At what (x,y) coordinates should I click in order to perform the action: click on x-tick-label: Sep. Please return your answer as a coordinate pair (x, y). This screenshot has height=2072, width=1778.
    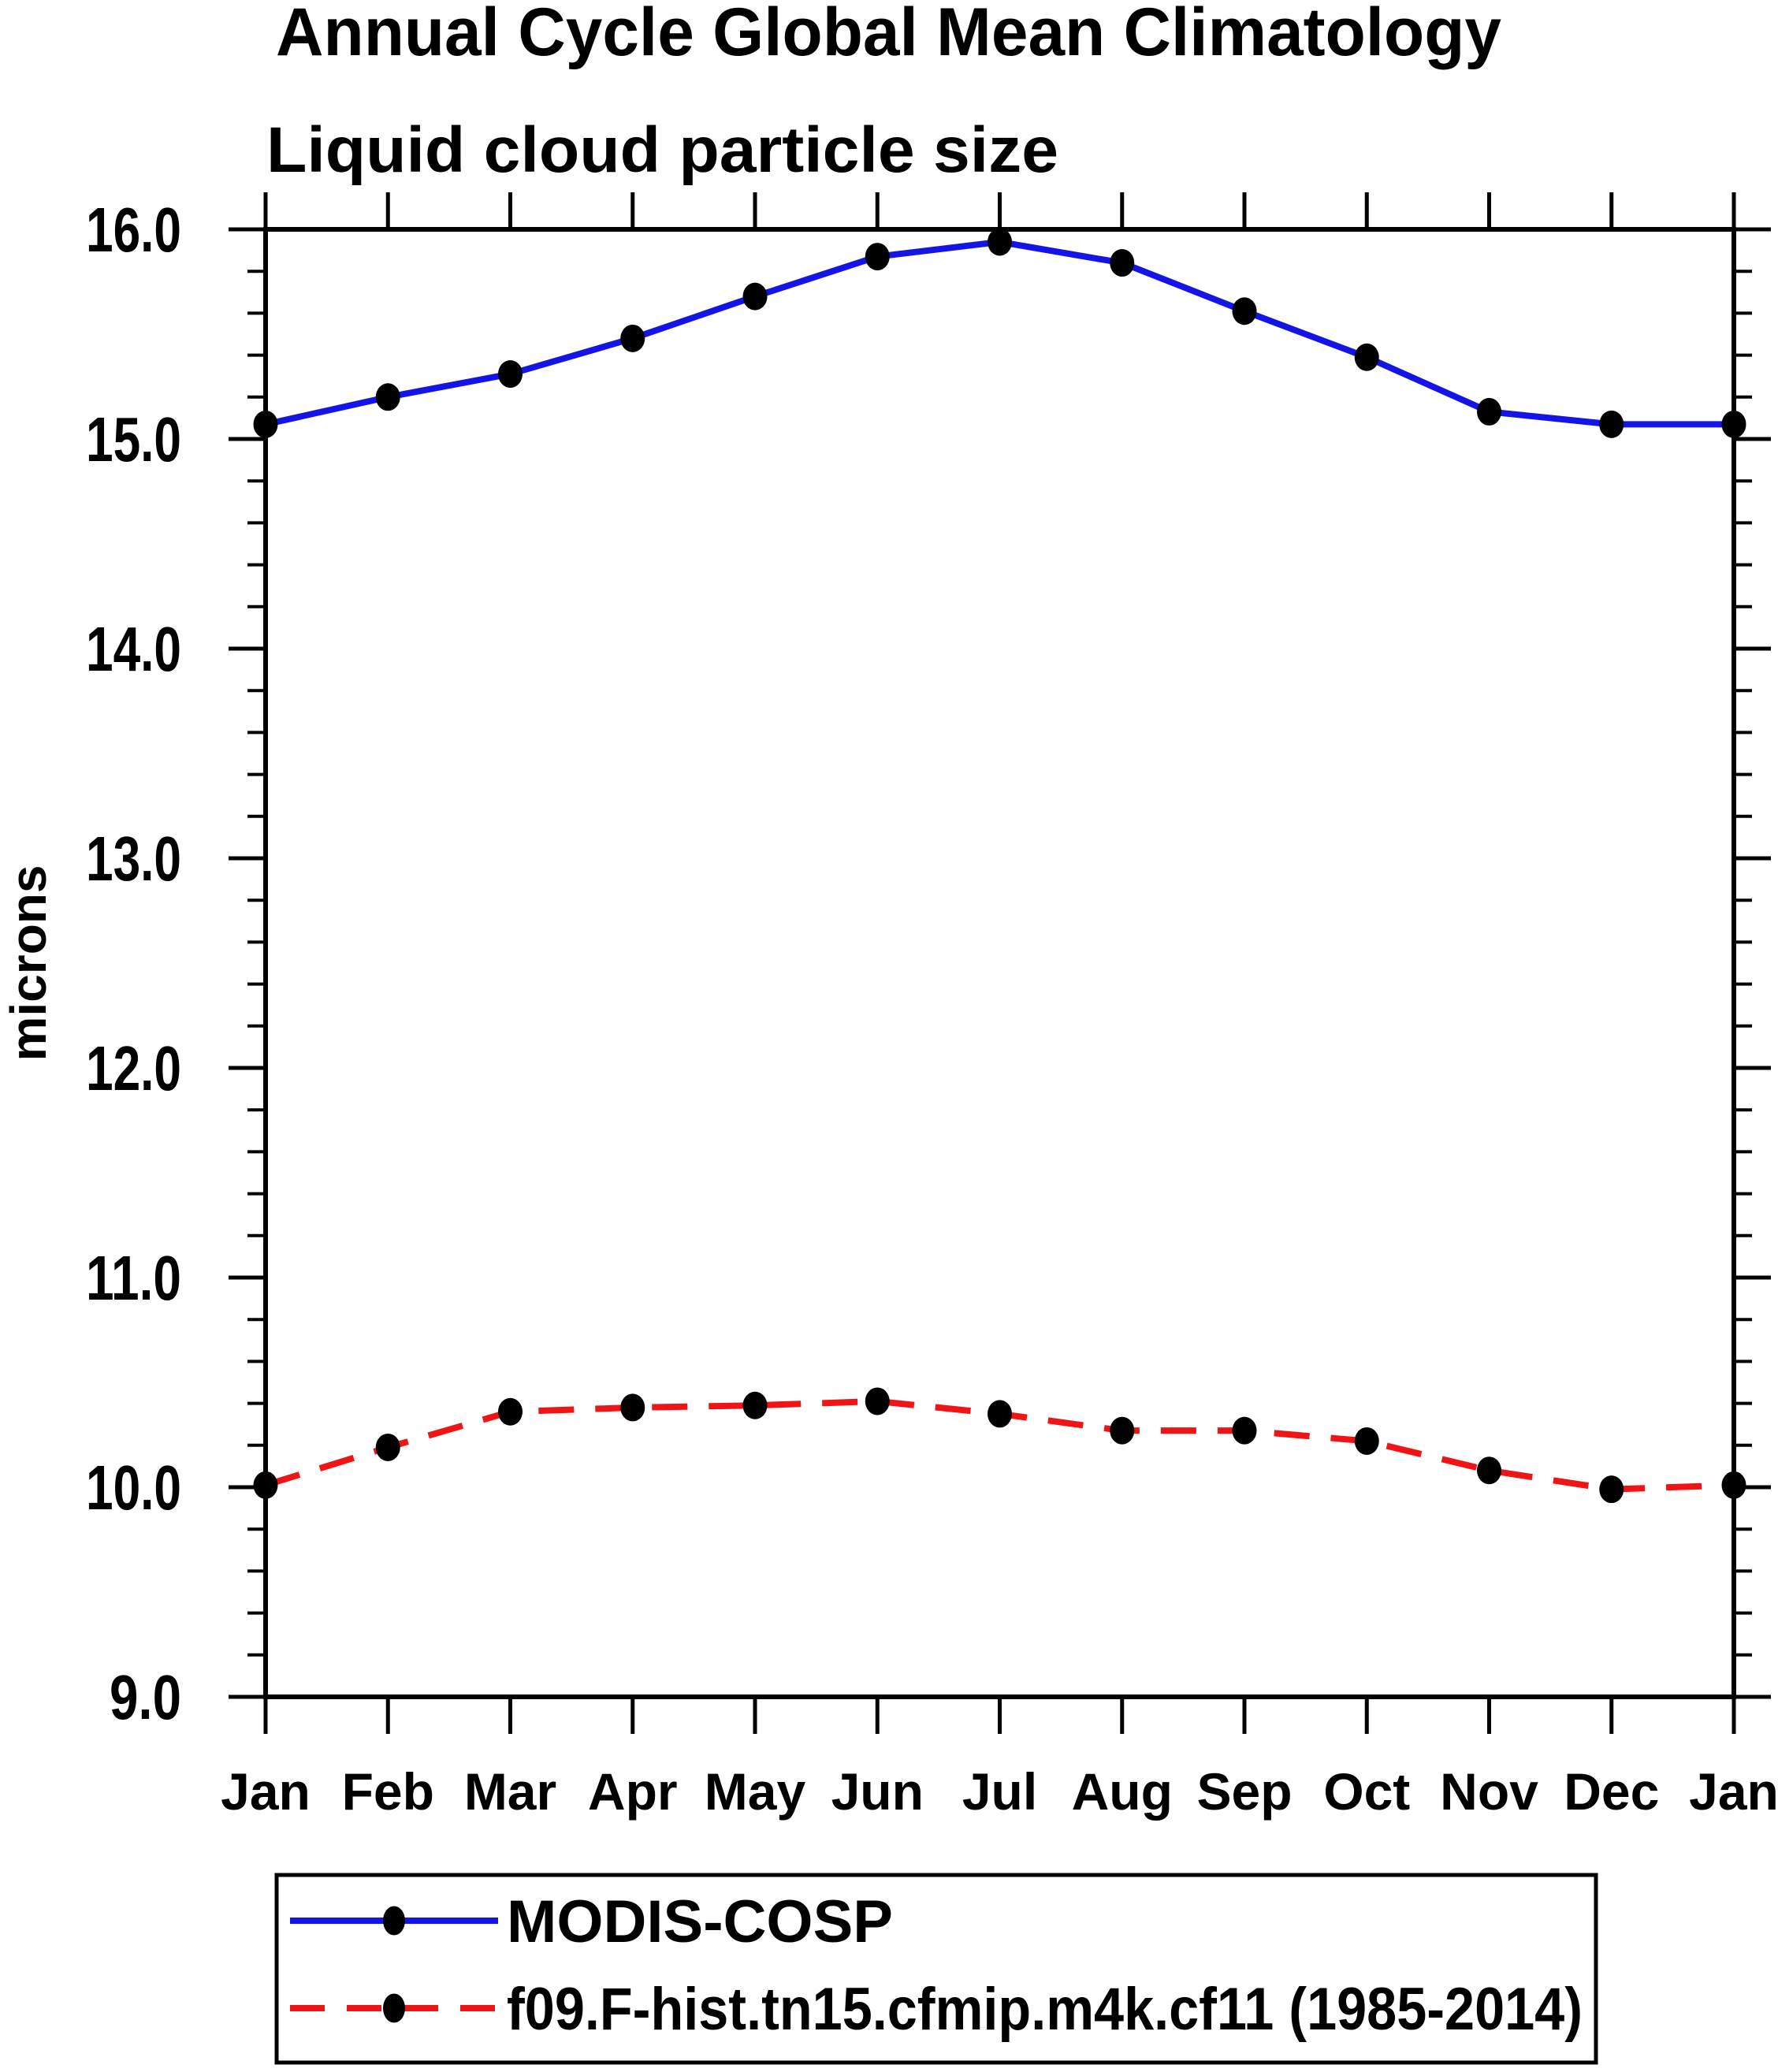
    Looking at the image, I should click on (1244, 1791).